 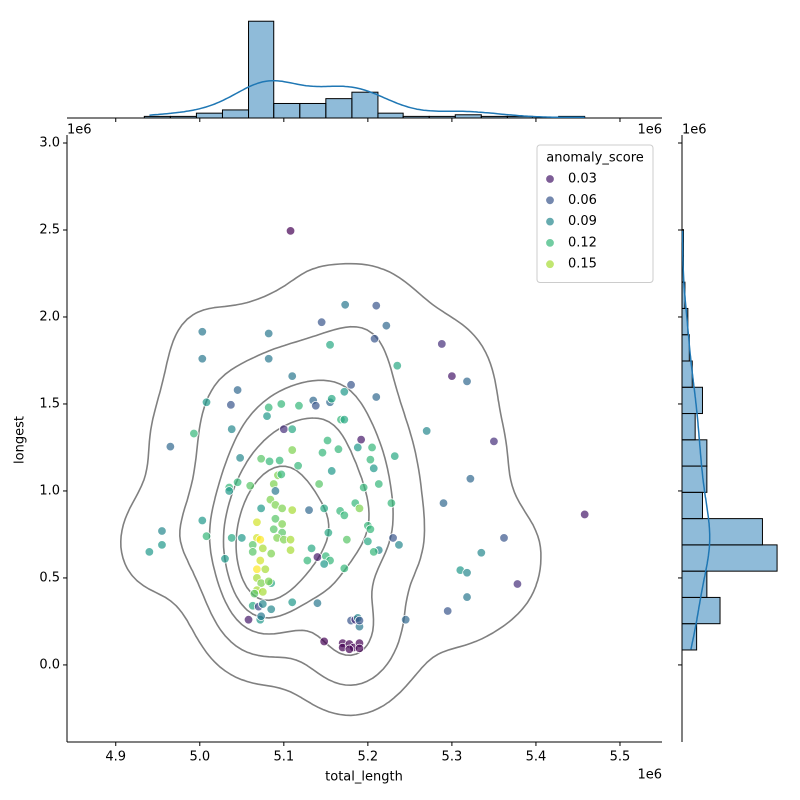 I want to click on top-marginal-offset: 1e6, so click(x=649, y=130).